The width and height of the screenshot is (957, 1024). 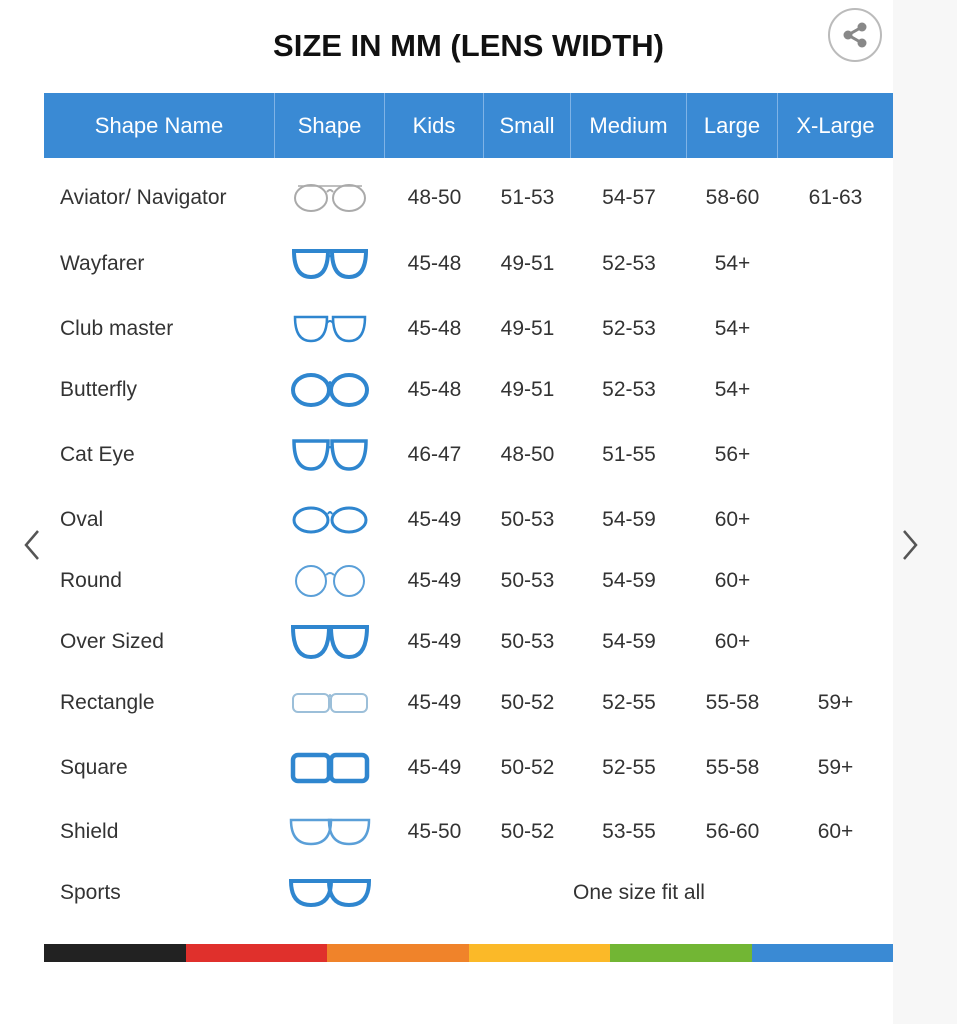 I want to click on oval-glasses-icon, so click(x=330, y=520).